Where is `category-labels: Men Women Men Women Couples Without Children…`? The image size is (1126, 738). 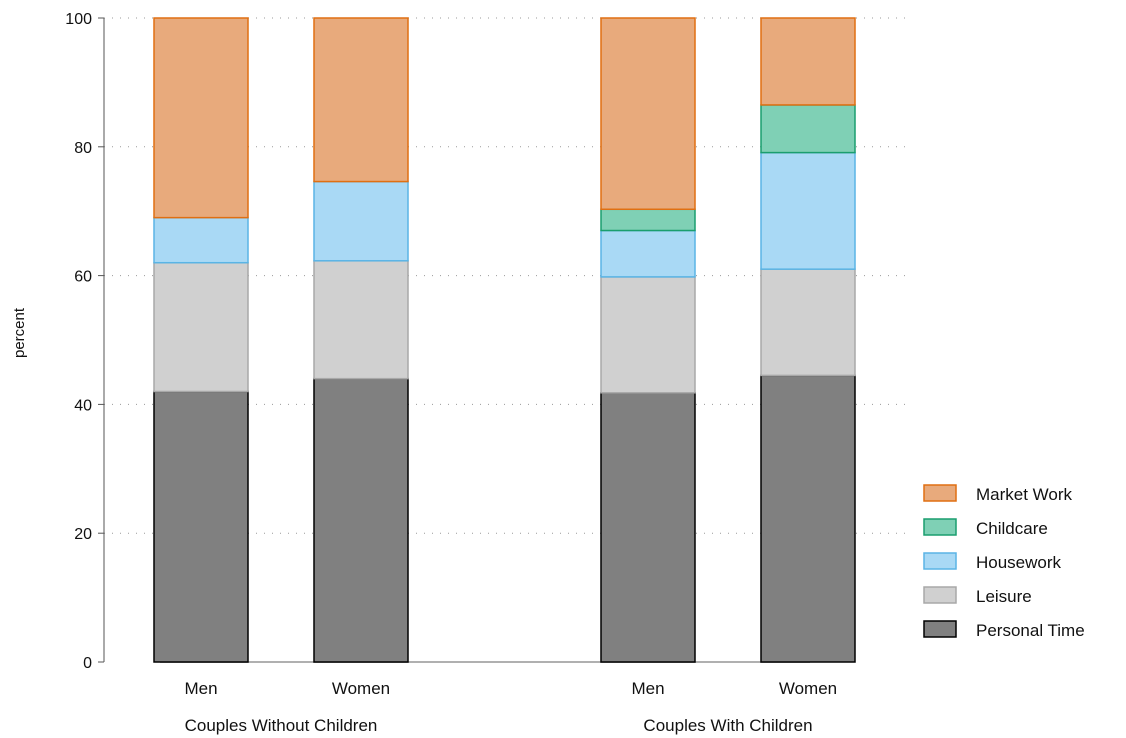
category-labels: Men Women Men Women Couples Without Children… is located at coordinates (510, 707).